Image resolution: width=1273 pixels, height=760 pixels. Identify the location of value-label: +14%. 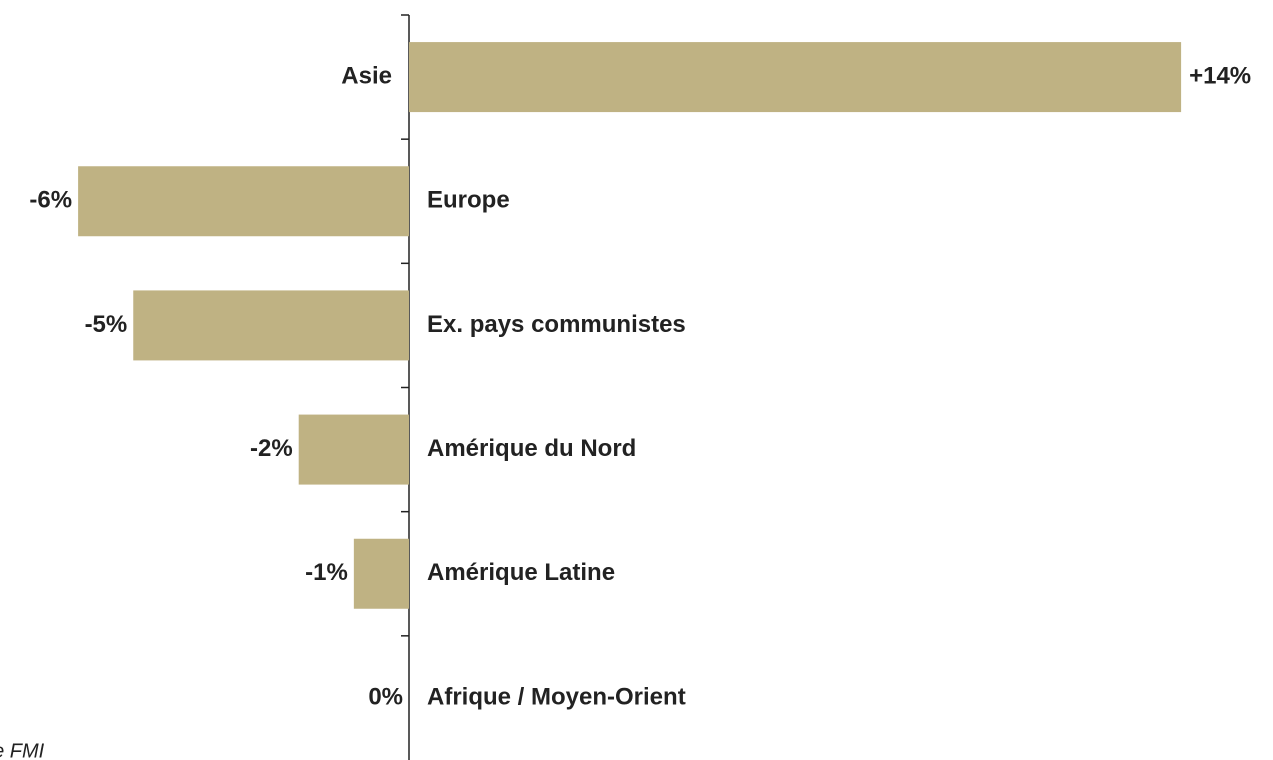
(1220, 75).